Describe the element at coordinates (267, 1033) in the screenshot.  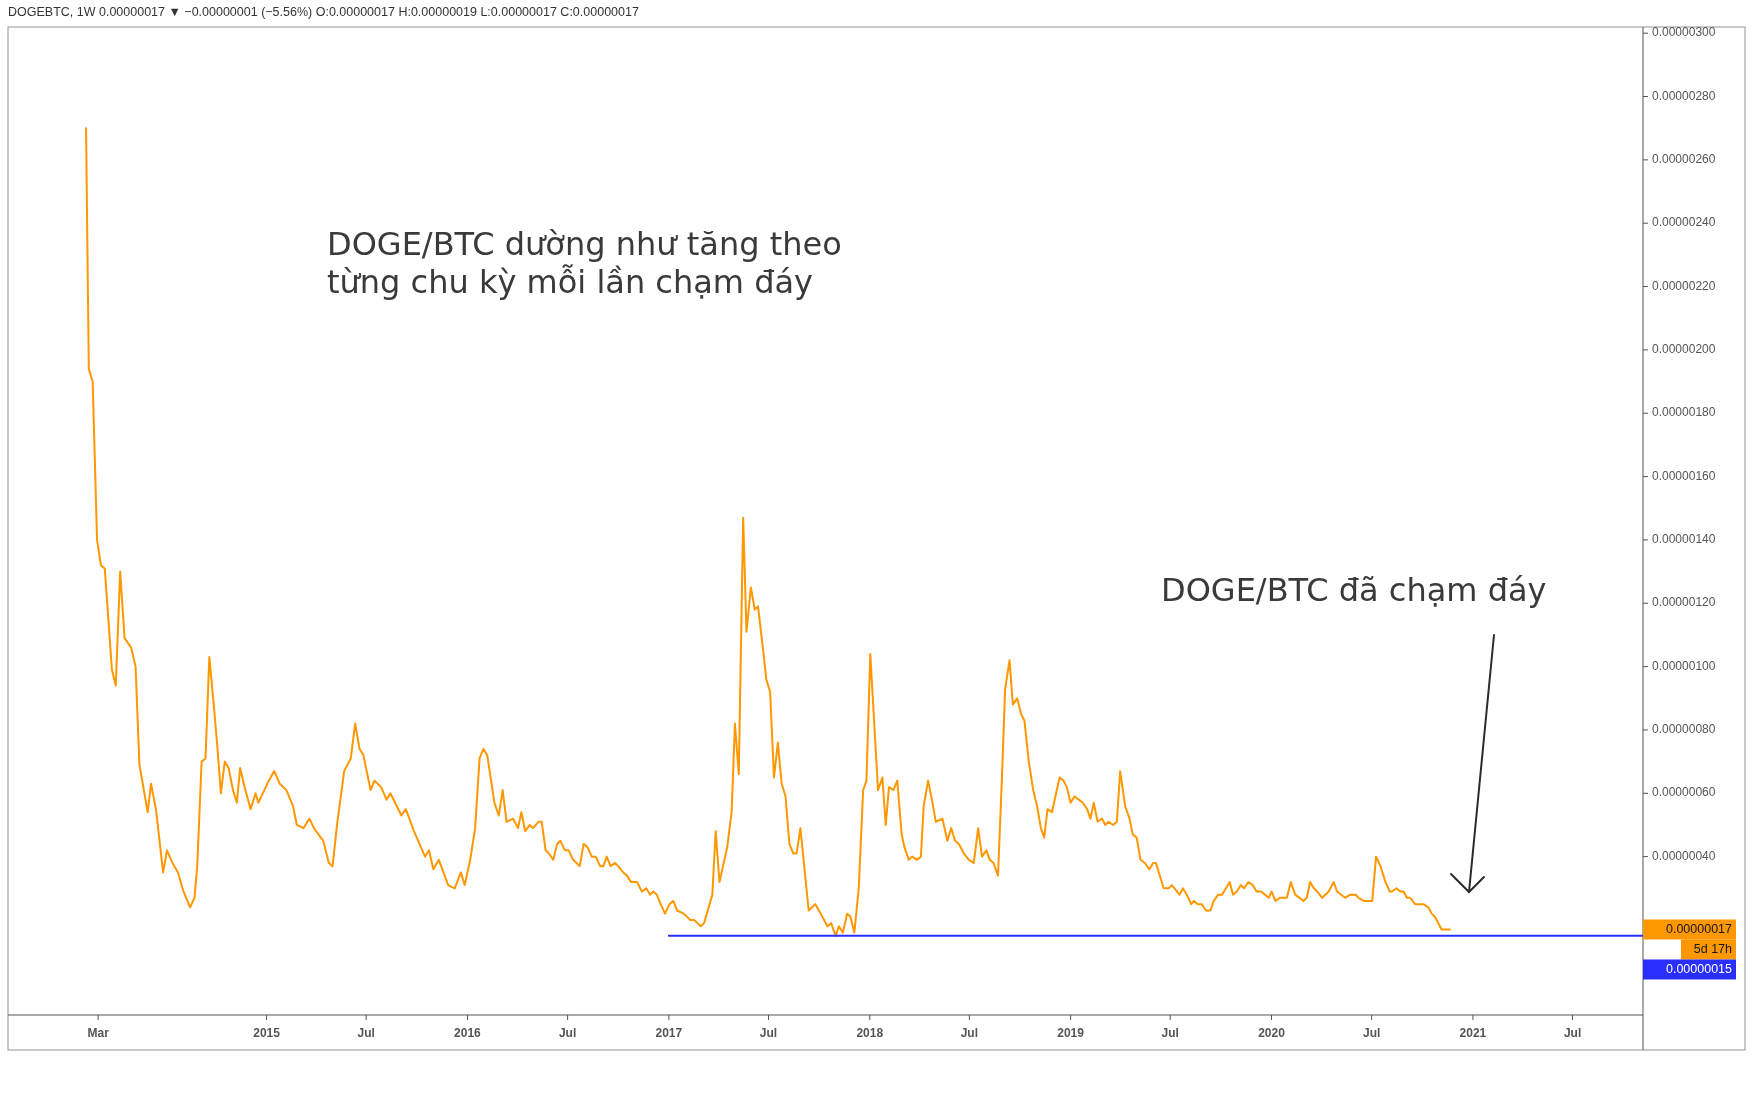
I see `x-tick-label: 2015` at that location.